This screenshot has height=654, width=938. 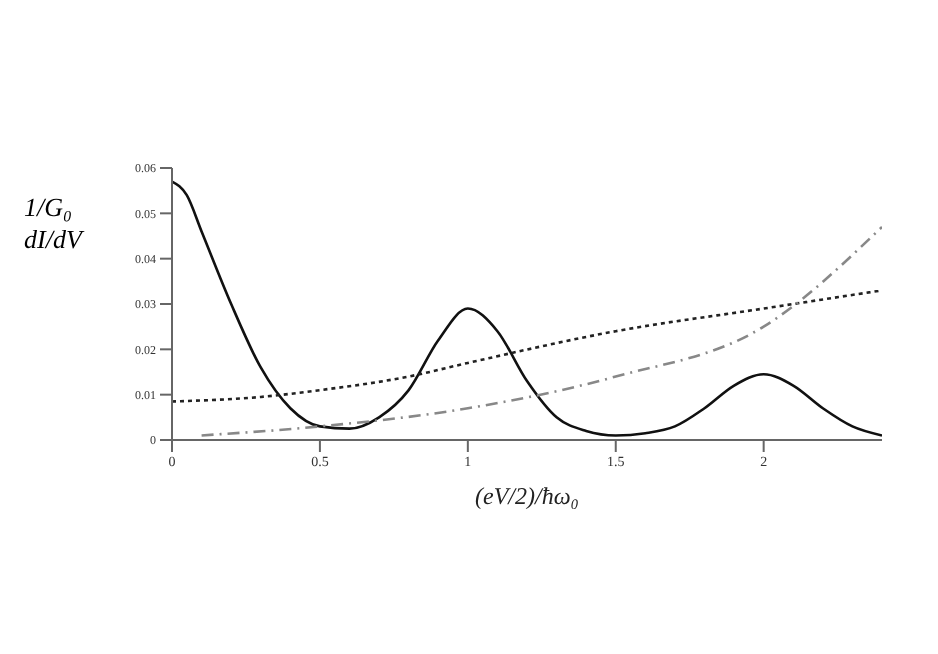 What do you see at coordinates (527, 496) in the screenshot?
I see `x-axis-title: (eV/2)/ħω₀` at bounding box center [527, 496].